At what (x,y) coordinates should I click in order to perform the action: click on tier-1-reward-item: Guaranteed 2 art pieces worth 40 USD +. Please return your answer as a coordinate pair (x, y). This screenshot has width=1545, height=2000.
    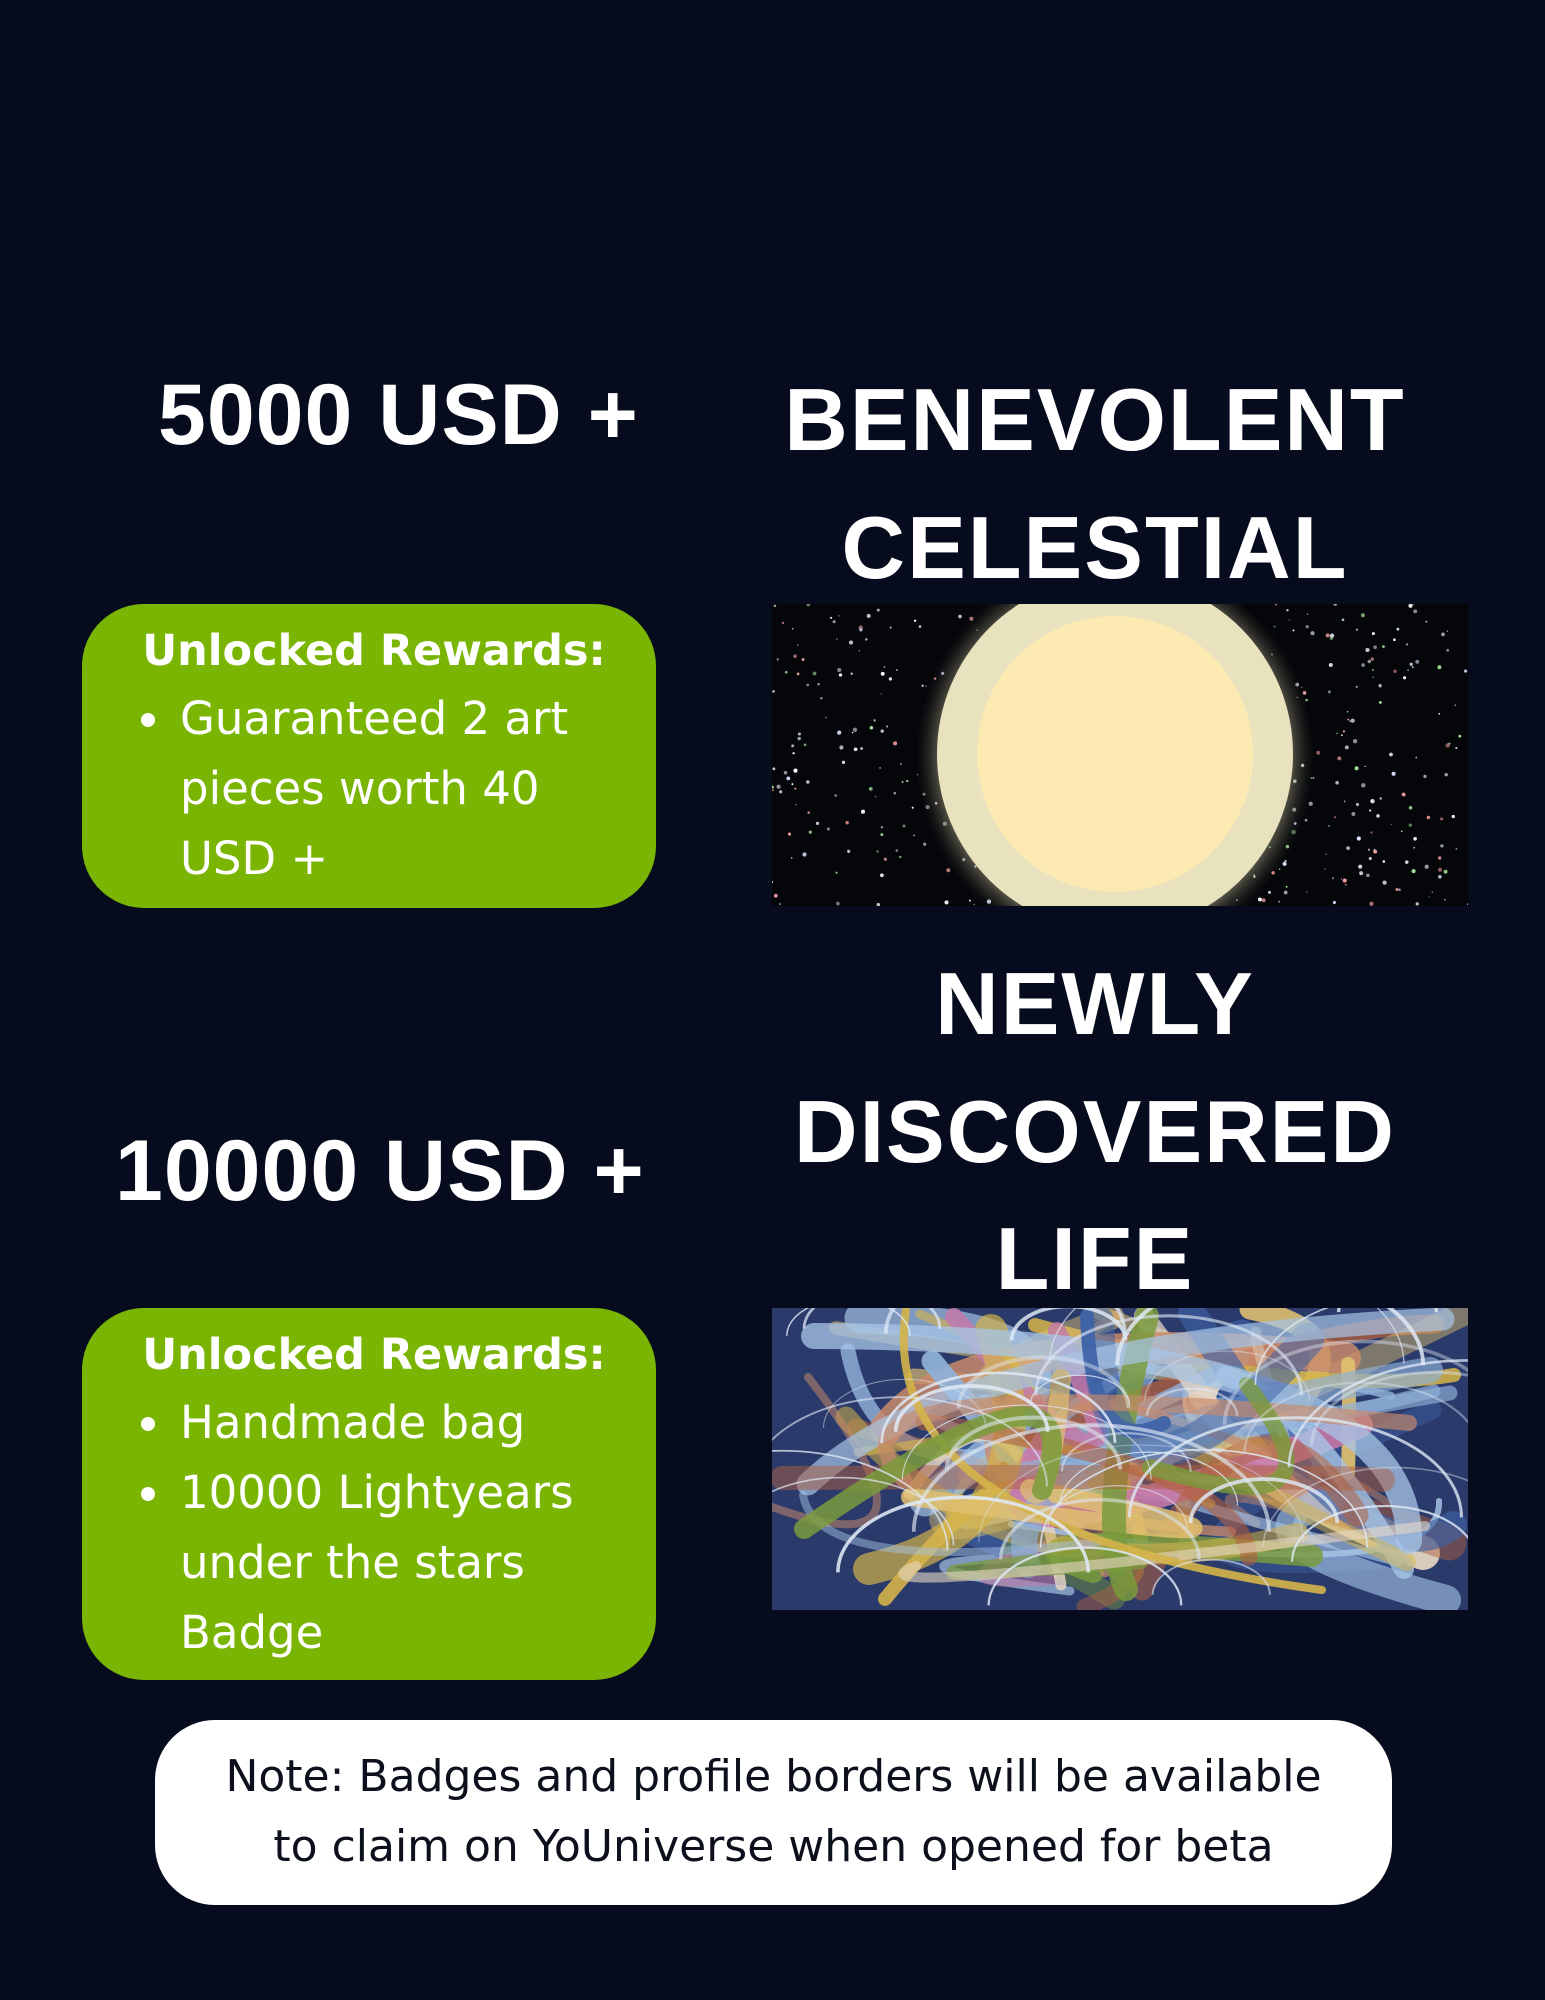
    Looking at the image, I should click on (378, 789).